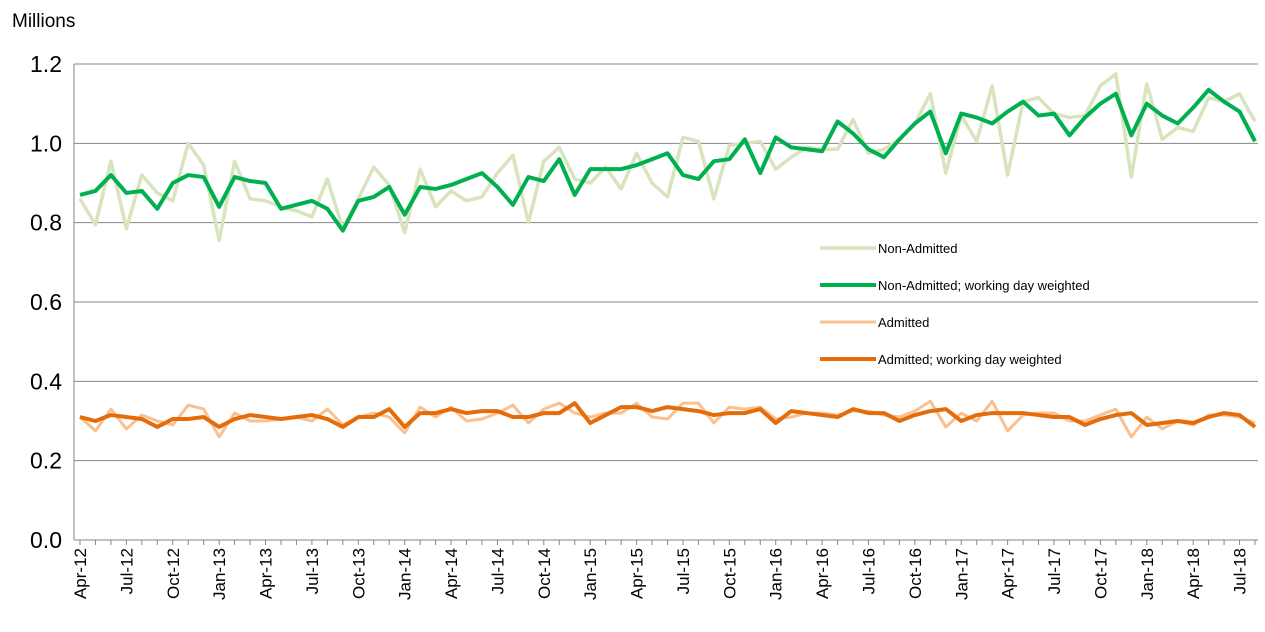 The height and width of the screenshot is (632, 1265). I want to click on x-tick-label: Jan-17, so click(961, 574).